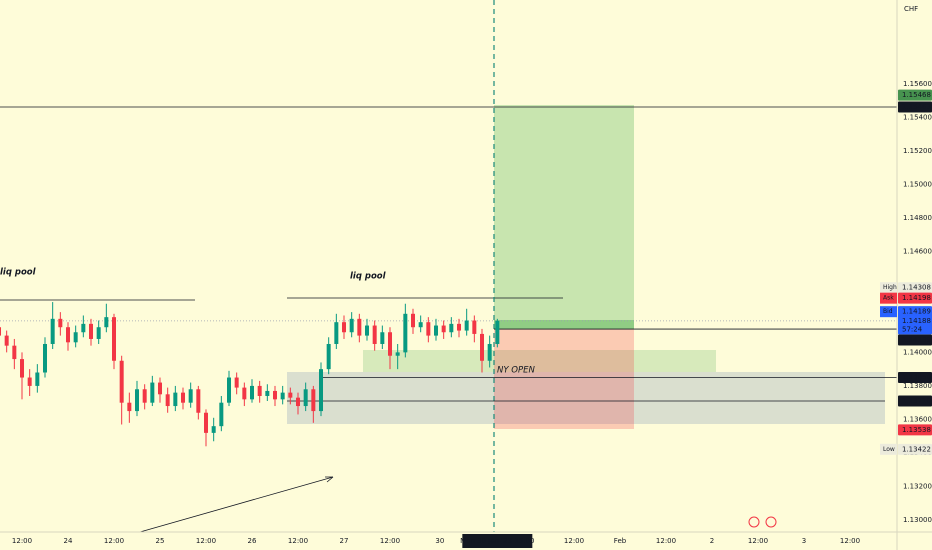  Describe the element at coordinates (917, 84) in the screenshot. I see `y-tick-label: 1.15600` at that location.